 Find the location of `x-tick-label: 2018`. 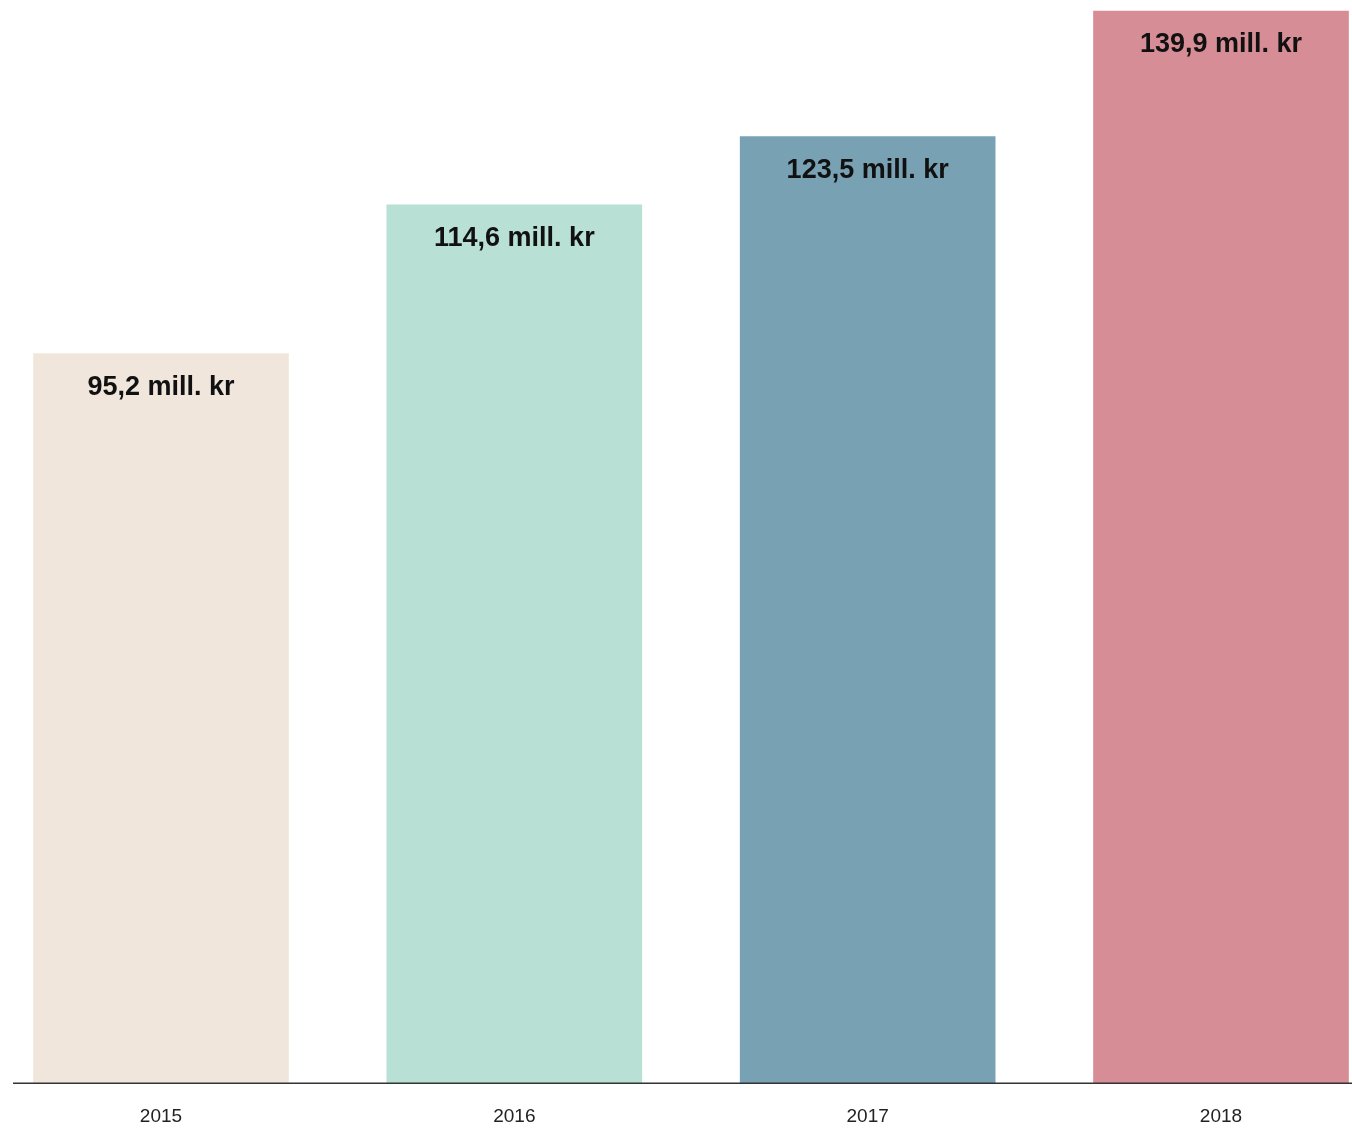

x-tick-label: 2018 is located at coordinates (1221, 1115).